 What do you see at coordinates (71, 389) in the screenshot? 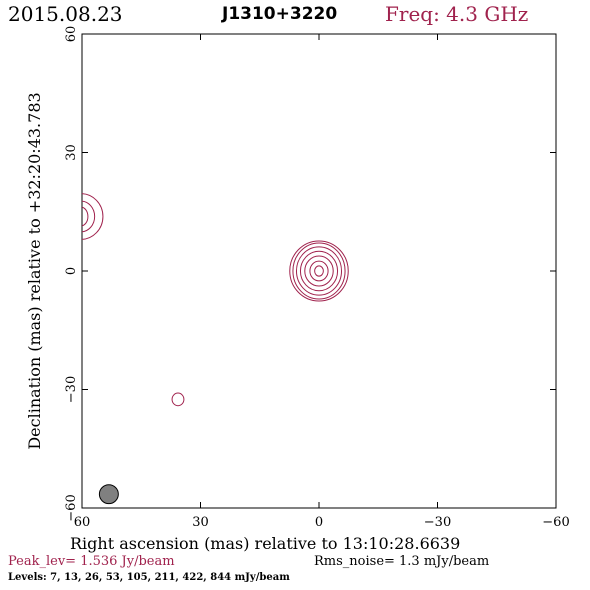
I see `y-tick-label: −30` at bounding box center [71, 389].